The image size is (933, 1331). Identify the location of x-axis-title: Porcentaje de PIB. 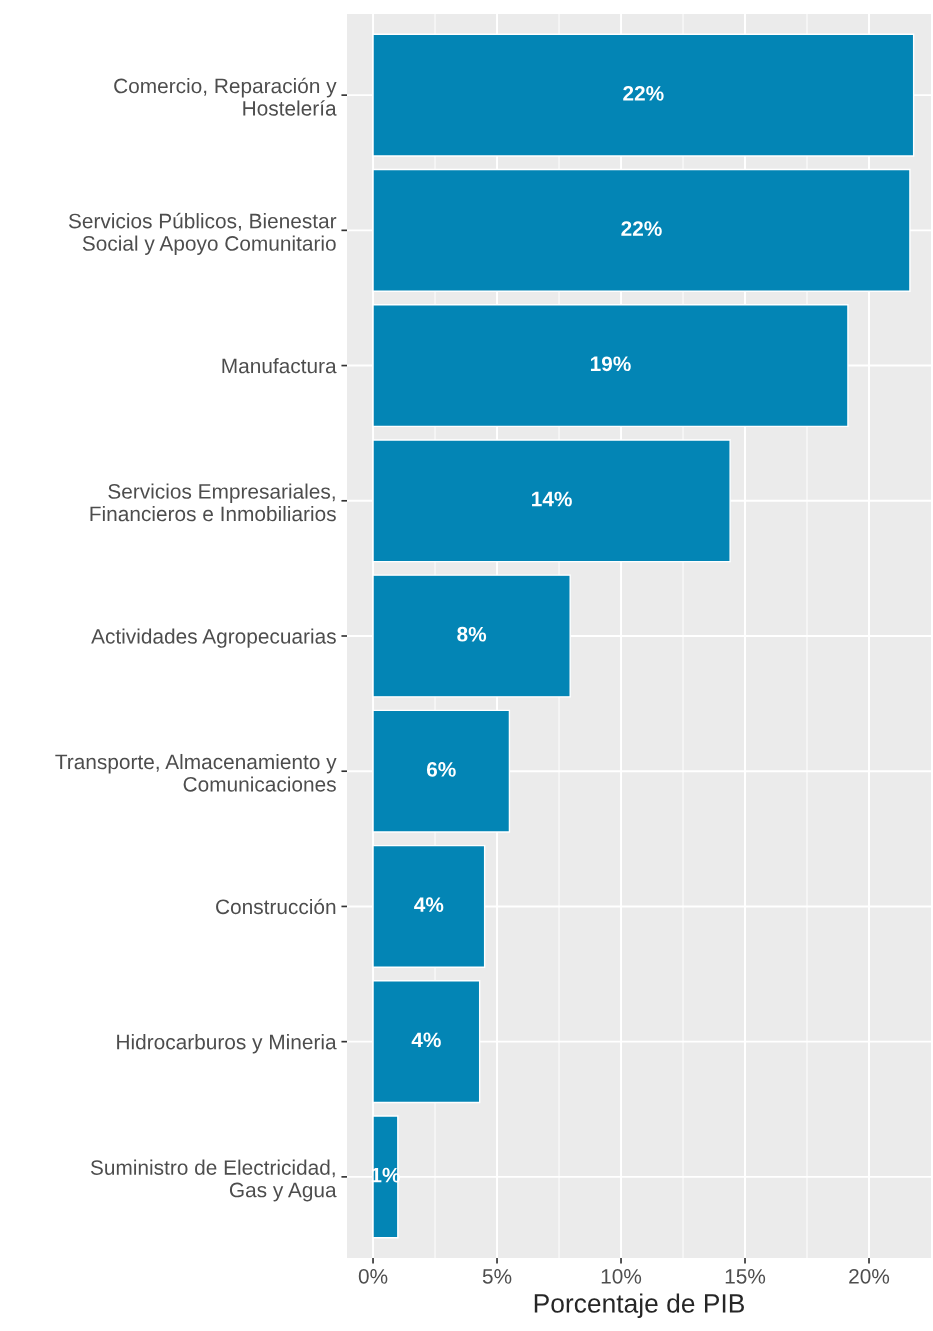
(639, 1305).